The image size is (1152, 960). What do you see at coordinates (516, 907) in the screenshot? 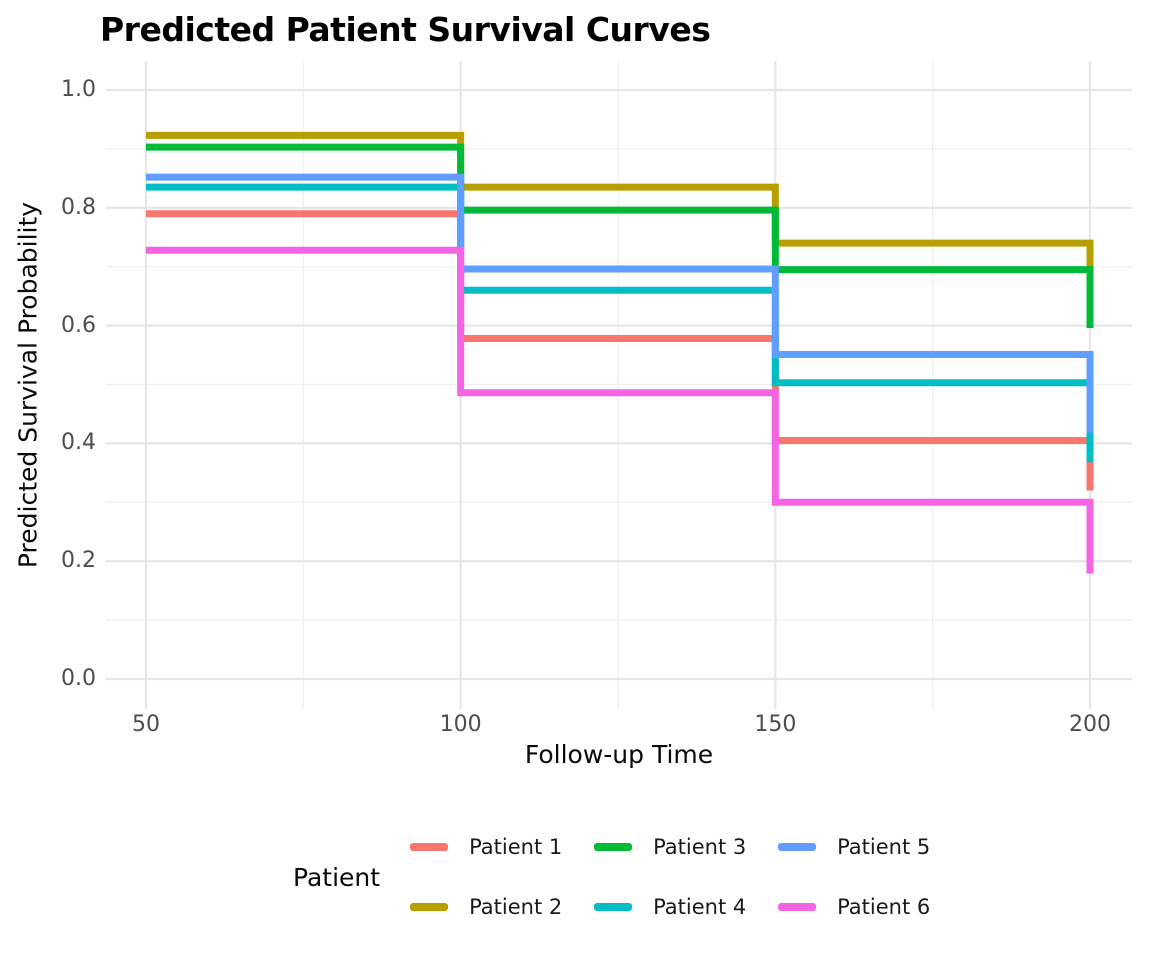
I see `legend-label: Patient 2` at bounding box center [516, 907].